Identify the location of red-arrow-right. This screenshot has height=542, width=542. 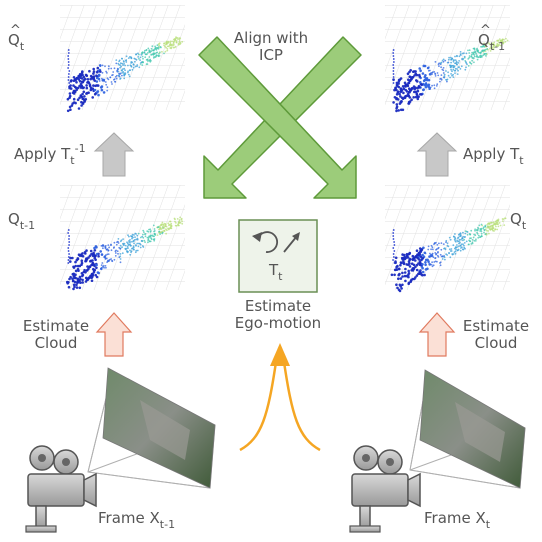
(437, 334).